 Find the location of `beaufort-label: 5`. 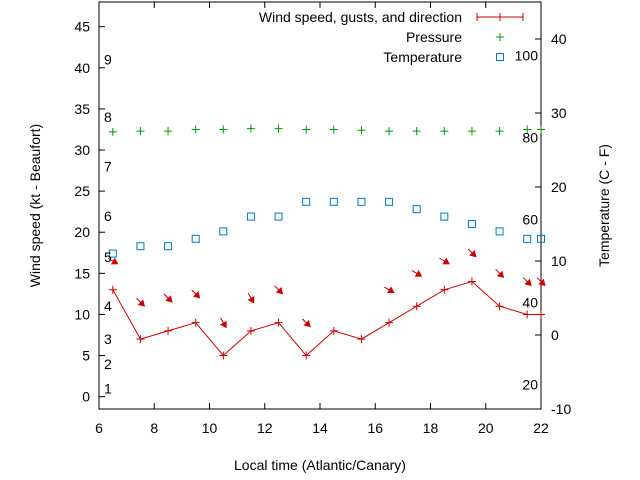

beaufort-label: 5 is located at coordinates (108, 257).